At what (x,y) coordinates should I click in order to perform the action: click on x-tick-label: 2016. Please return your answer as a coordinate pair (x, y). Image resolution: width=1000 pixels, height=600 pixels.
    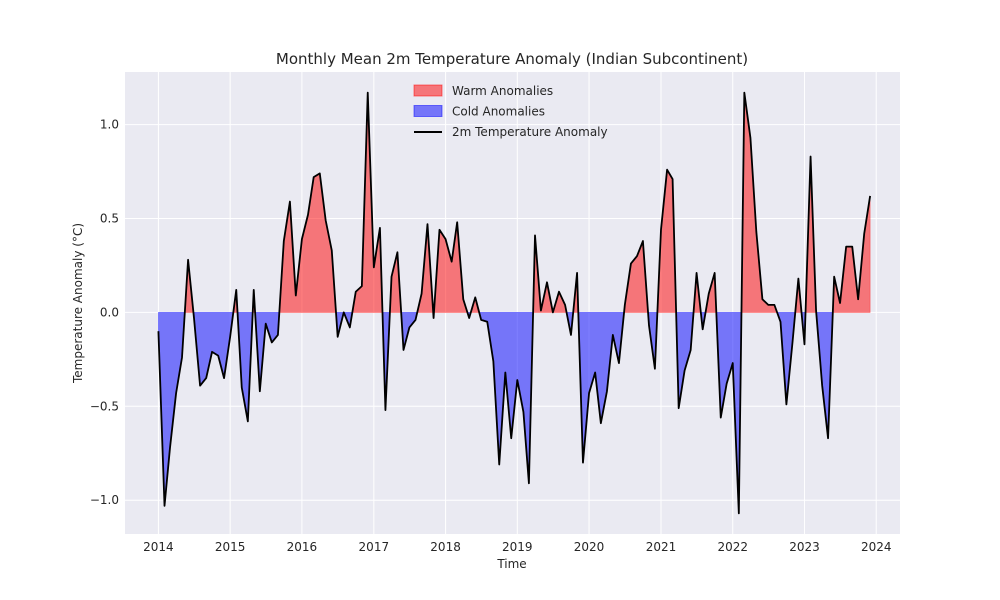
    Looking at the image, I should click on (302, 547).